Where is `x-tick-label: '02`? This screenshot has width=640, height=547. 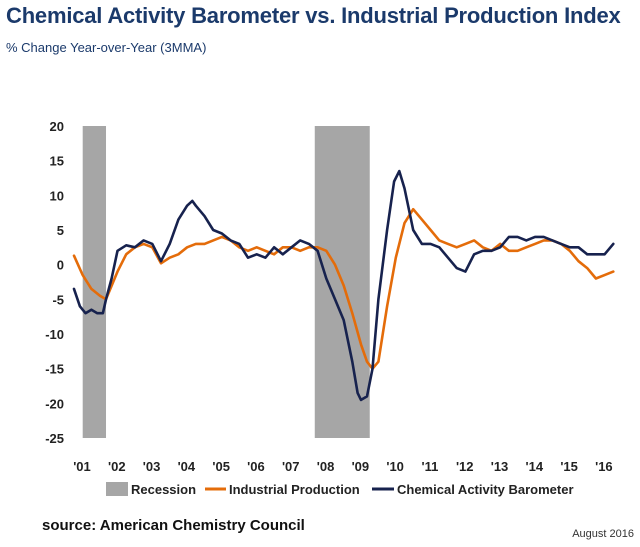 x-tick-label: '02 is located at coordinates (117, 466).